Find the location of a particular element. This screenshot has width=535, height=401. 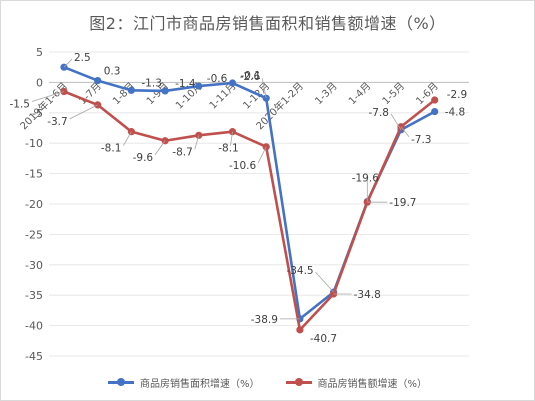

data-label-0-9: -19.6 is located at coordinates (365, 179).